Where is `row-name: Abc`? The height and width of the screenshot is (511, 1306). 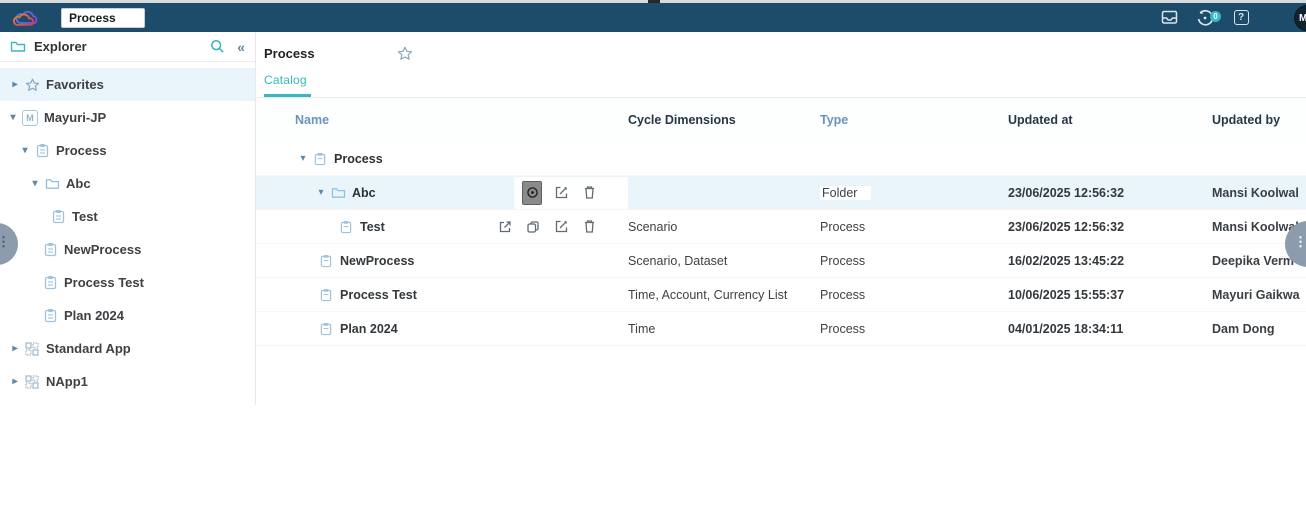 row-name: Abc is located at coordinates (364, 192).